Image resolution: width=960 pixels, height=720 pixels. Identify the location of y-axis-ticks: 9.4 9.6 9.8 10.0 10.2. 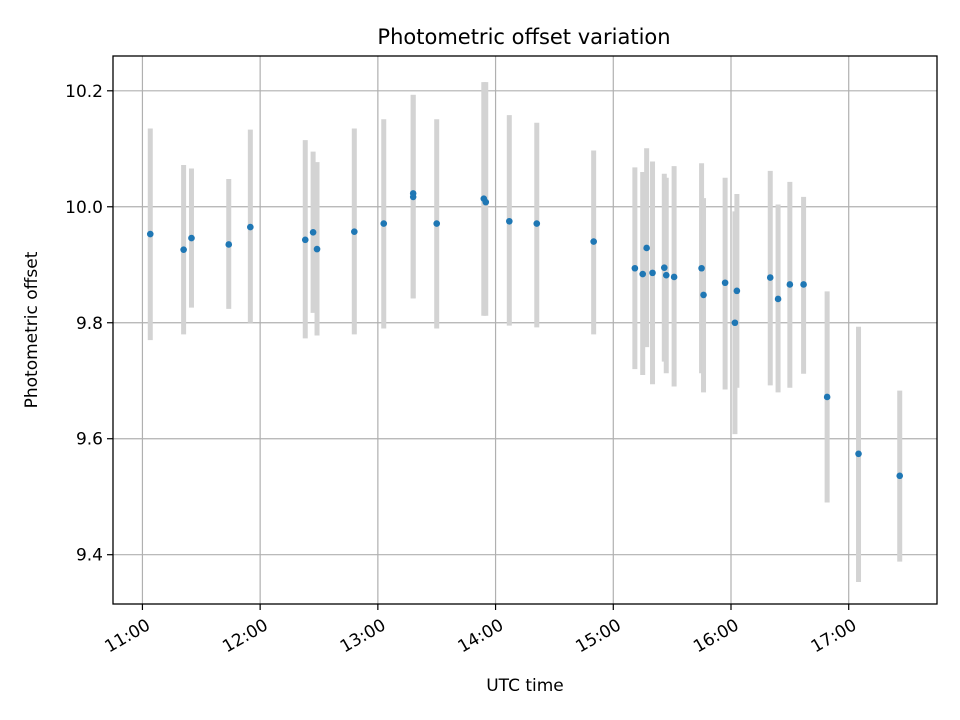
(89, 324).